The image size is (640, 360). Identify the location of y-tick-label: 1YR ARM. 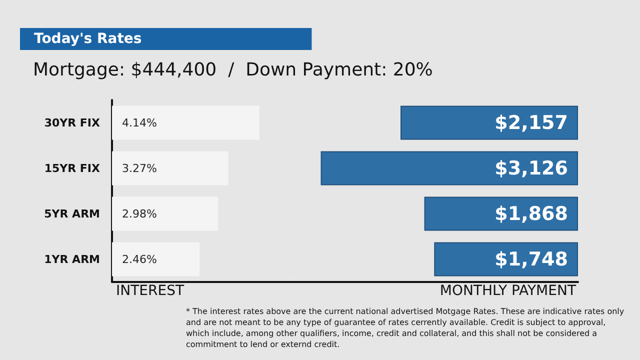
(72, 259).